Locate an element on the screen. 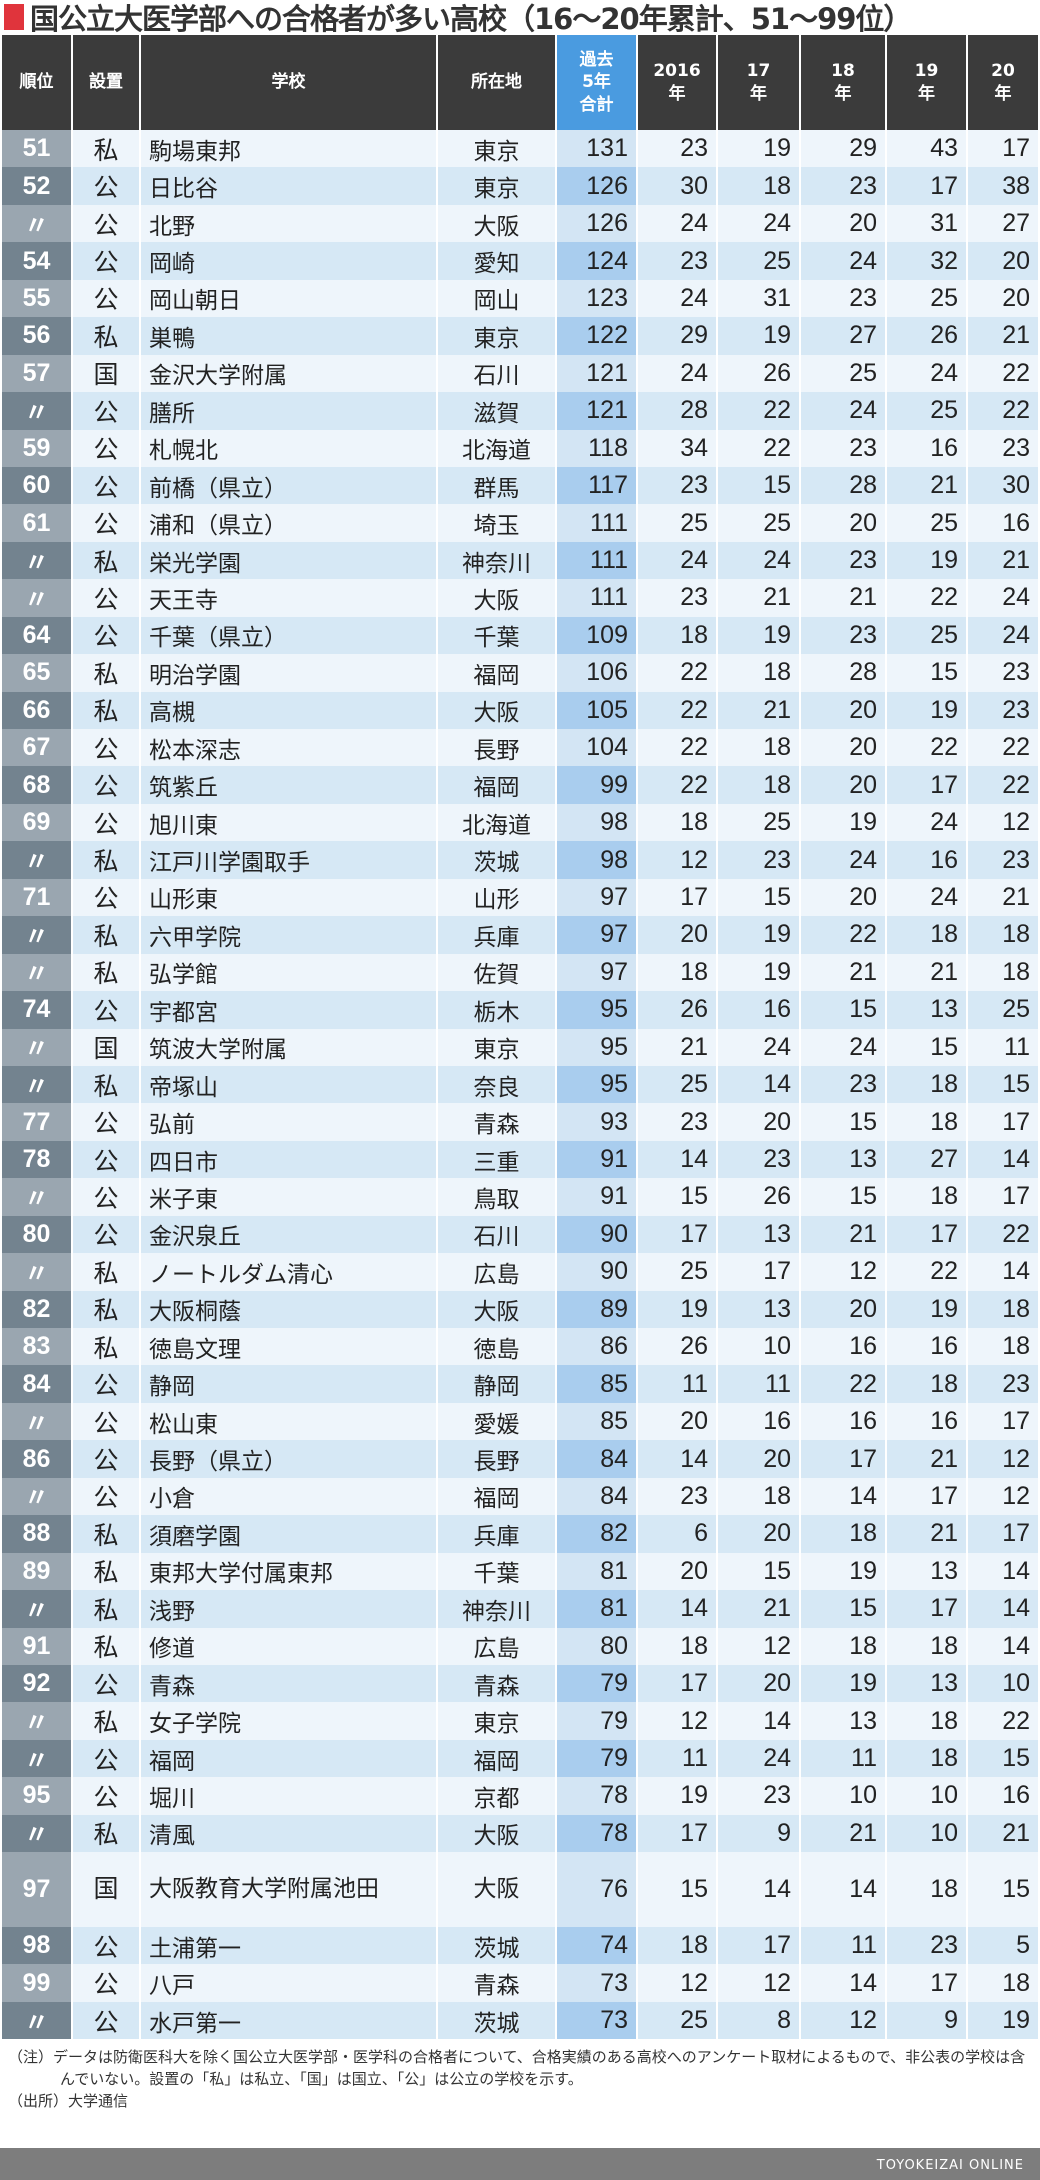  cell-school: 江戸川学園取手 is located at coordinates (289, 860).